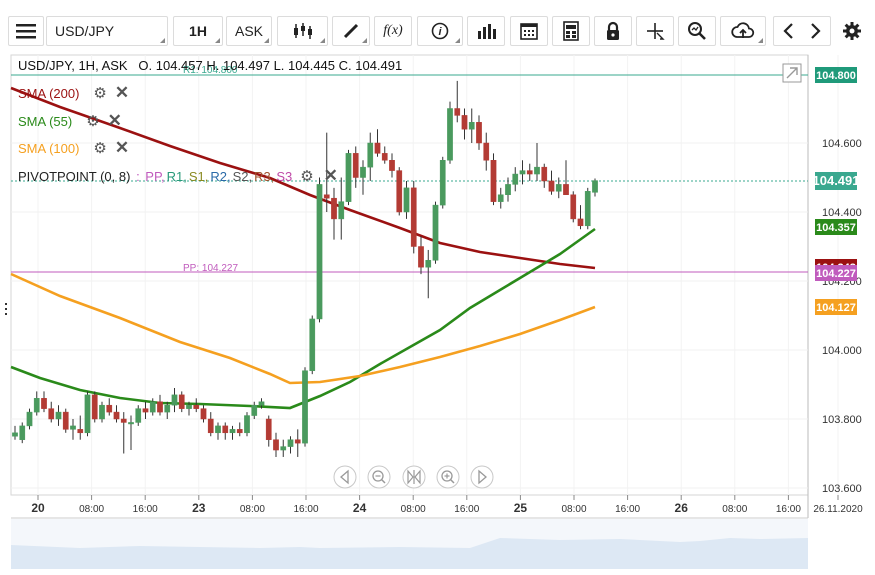  What do you see at coordinates (852, 31) in the screenshot?
I see `settings-button` at bounding box center [852, 31].